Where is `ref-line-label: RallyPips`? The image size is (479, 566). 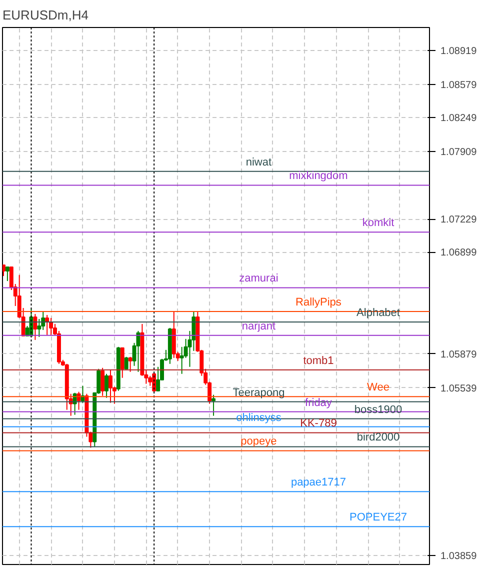 ref-line-label: RallyPips is located at coordinates (319, 302).